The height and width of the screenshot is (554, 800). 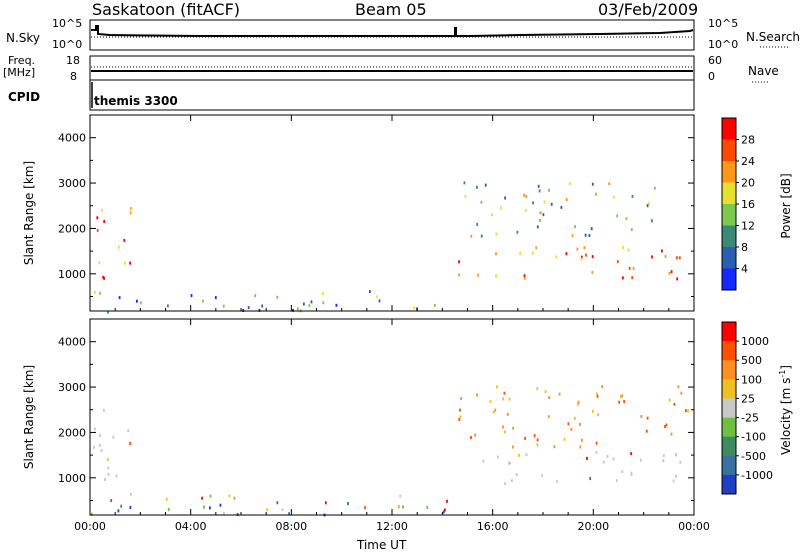 I want to click on colorbar-tick-label: 24, so click(x=748, y=161).